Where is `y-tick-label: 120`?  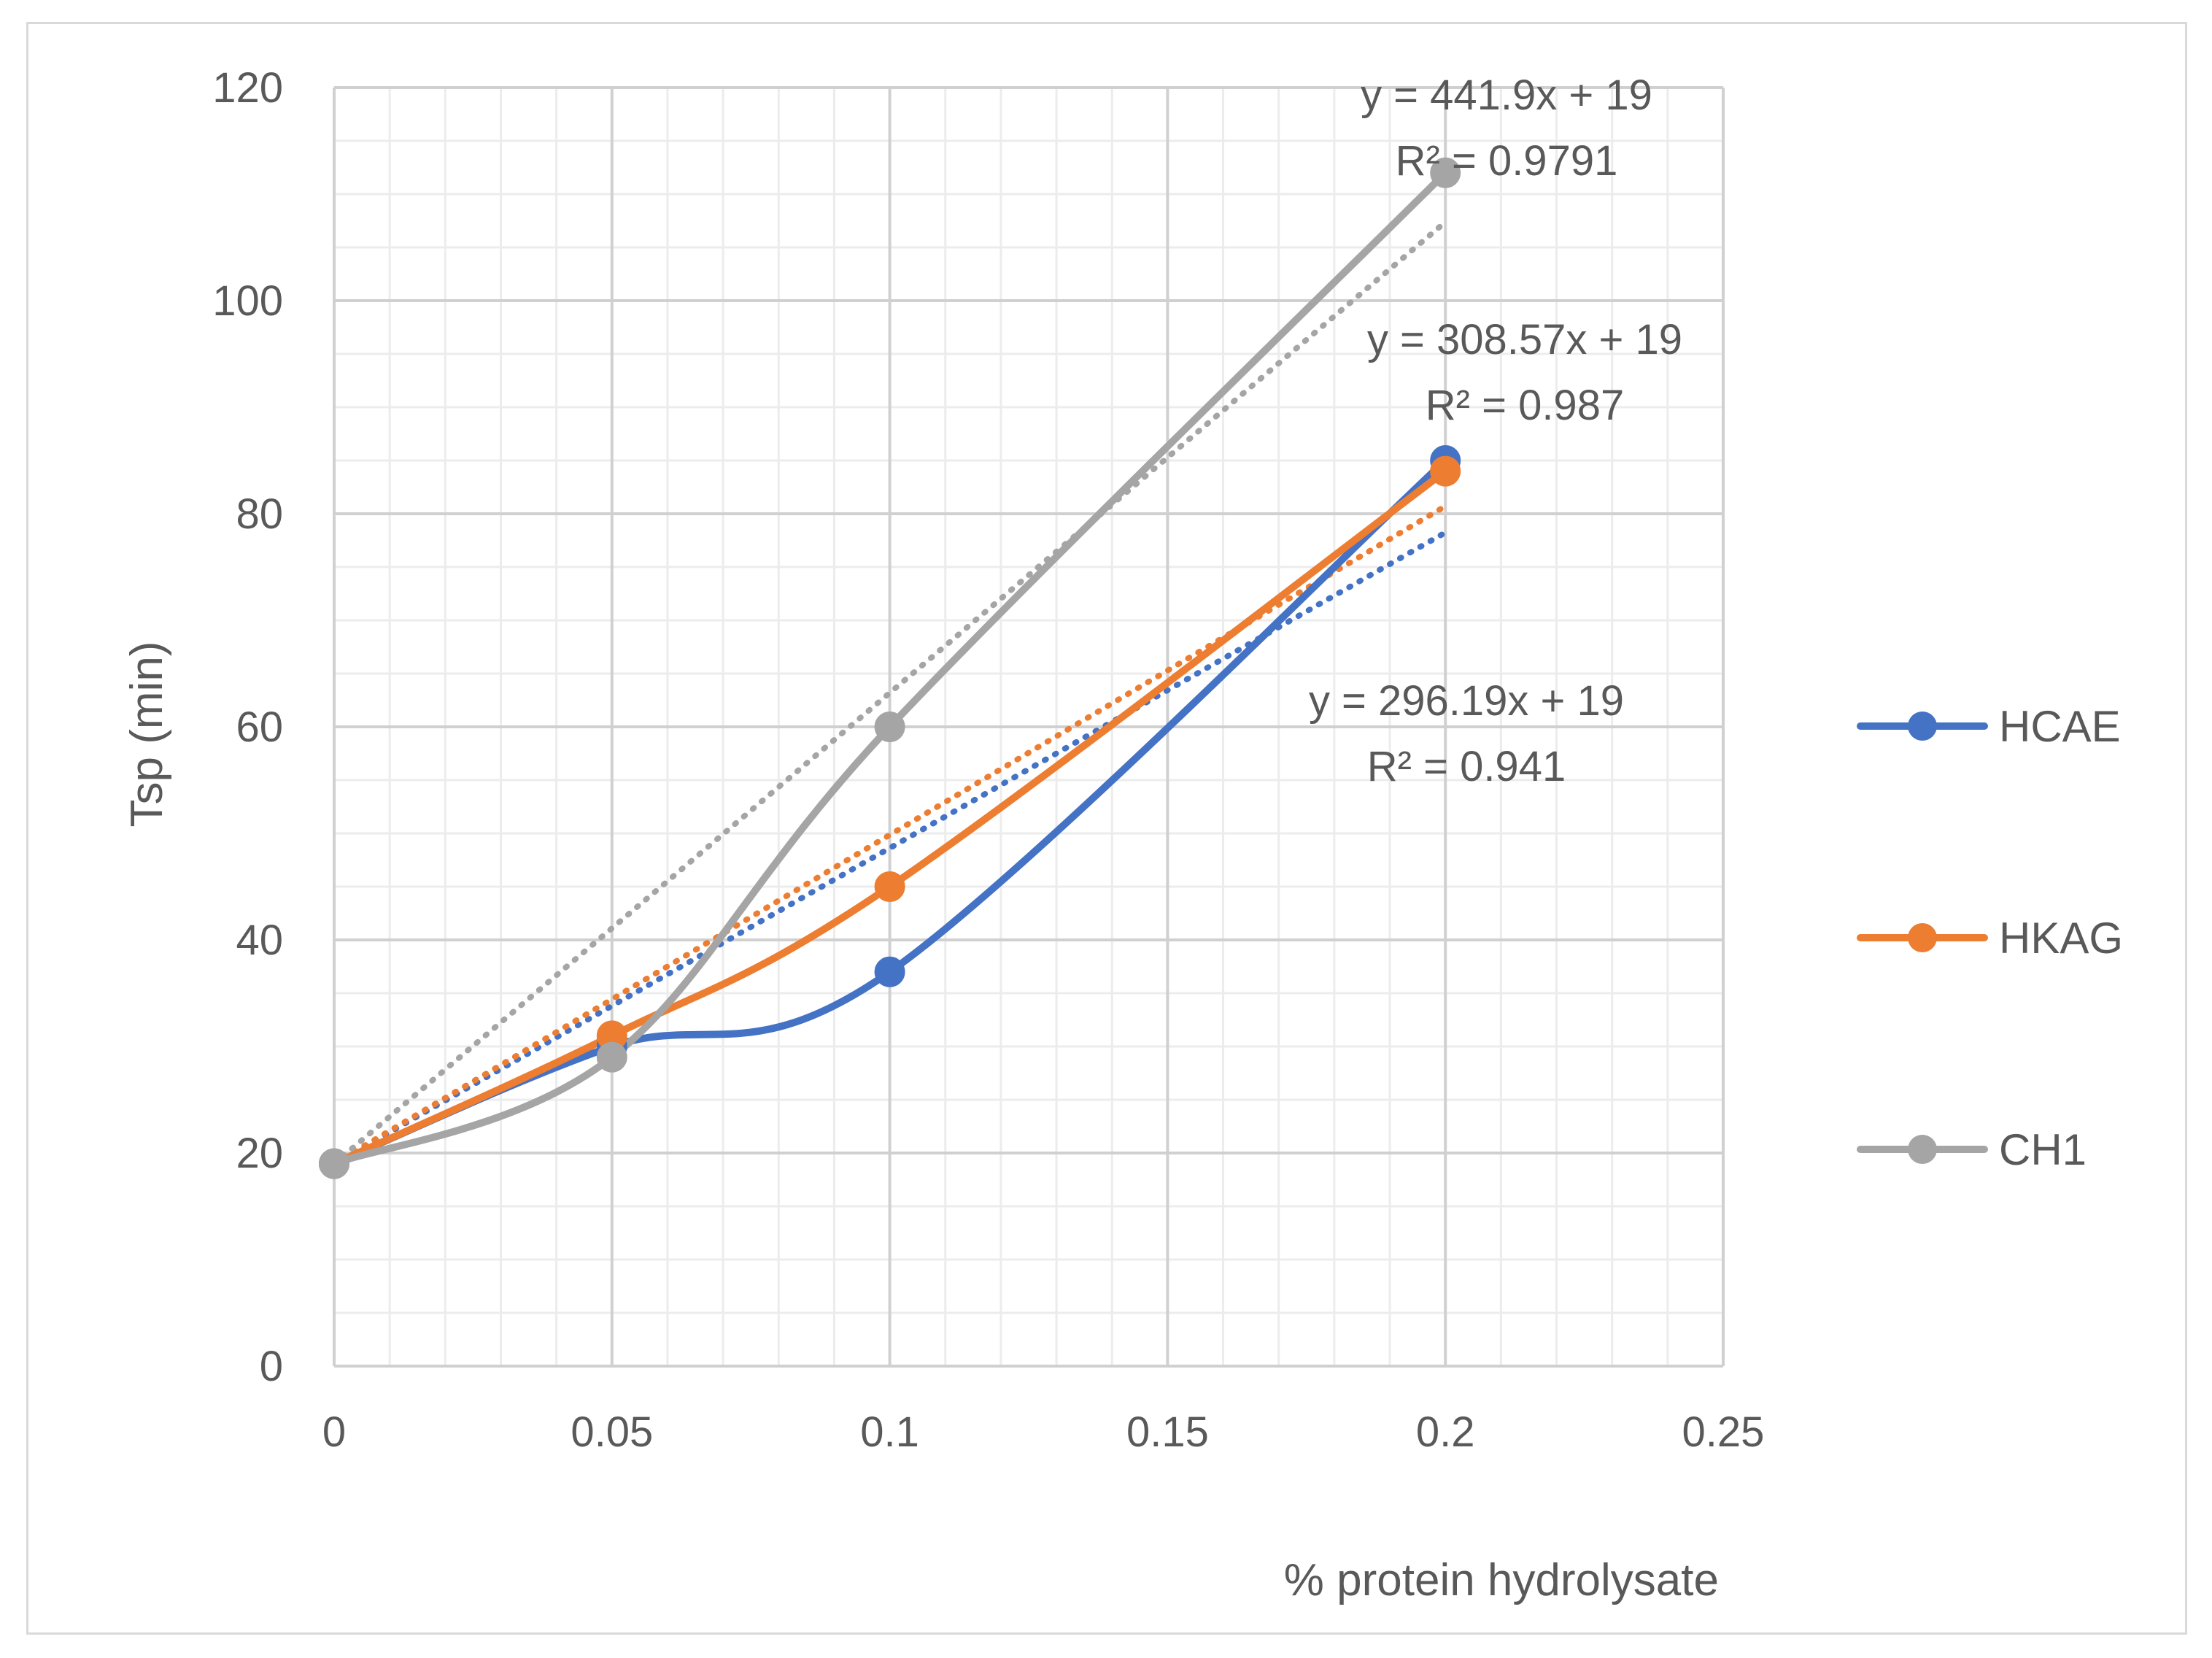 y-tick-label: 120 is located at coordinates (247, 88).